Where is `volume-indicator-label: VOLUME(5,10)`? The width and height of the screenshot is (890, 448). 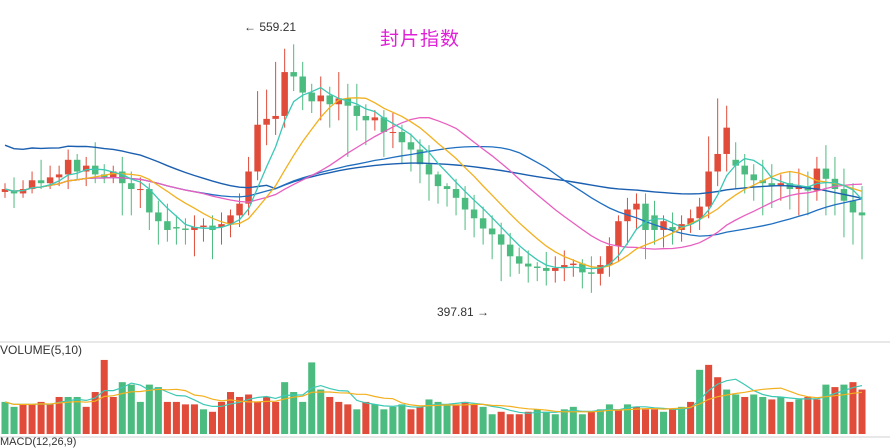
volume-indicator-label: VOLUME(5,10) is located at coordinates (41, 350).